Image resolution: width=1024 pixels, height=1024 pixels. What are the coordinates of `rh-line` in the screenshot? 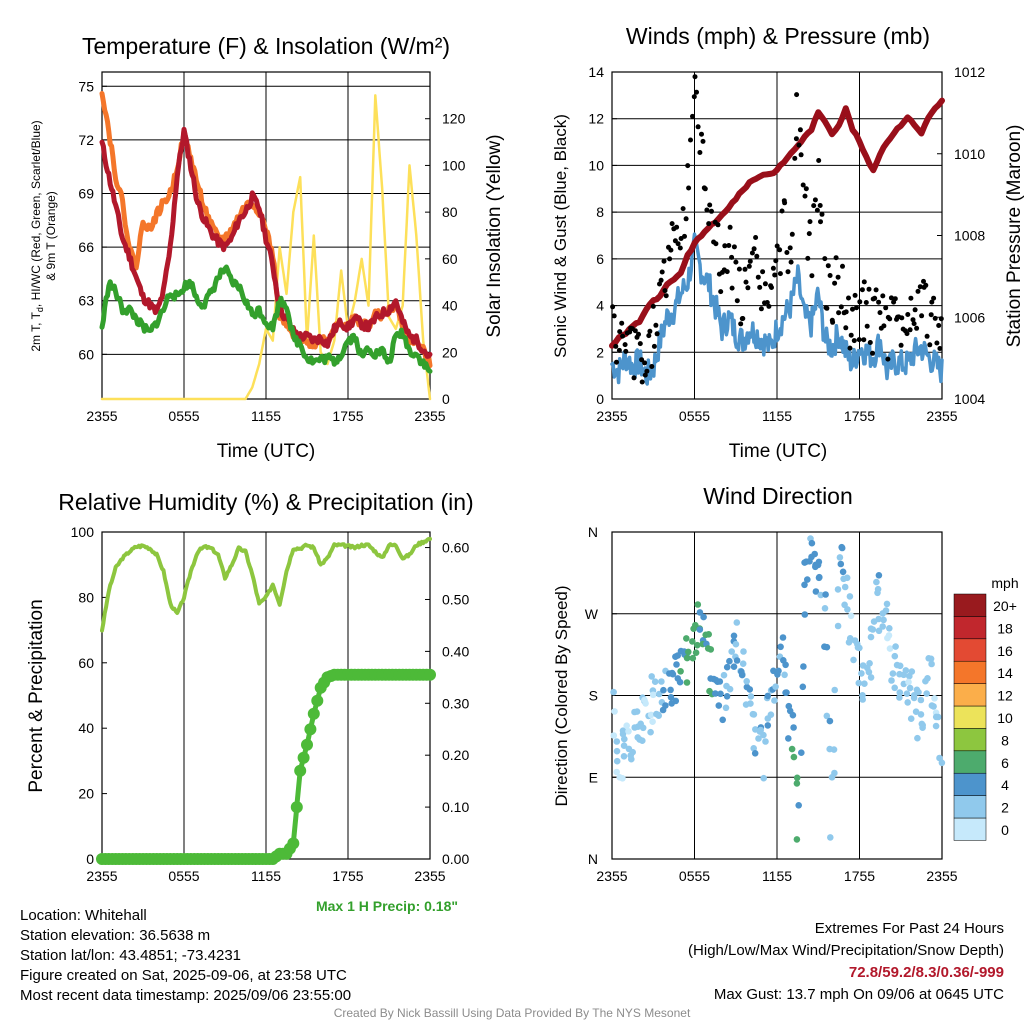 It's located at (266, 584).